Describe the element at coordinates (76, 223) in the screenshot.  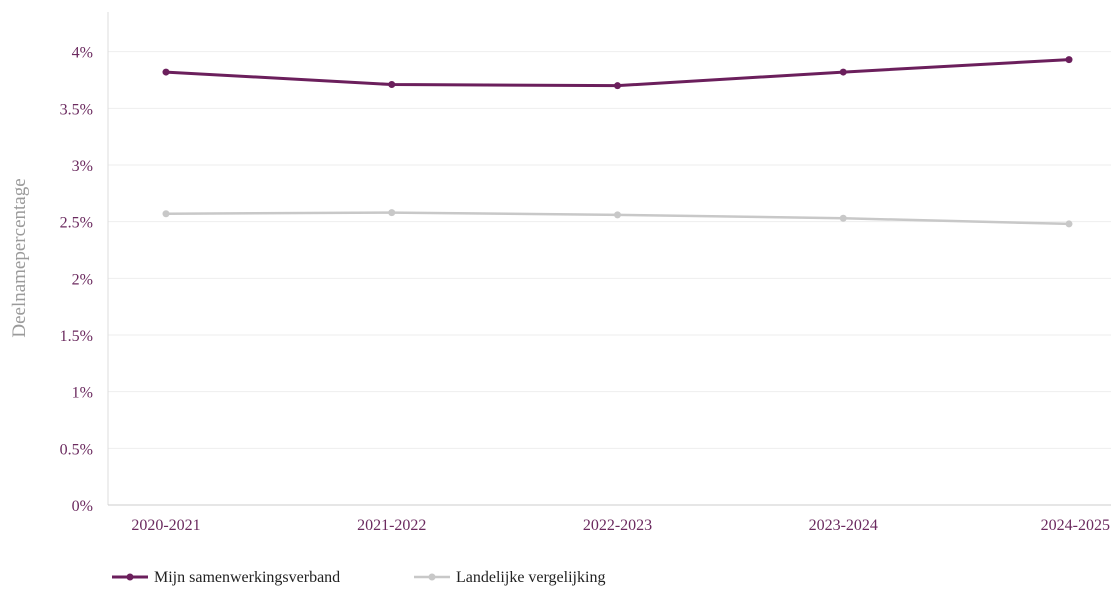
I see `y-tick-label: 2.5%` at that location.